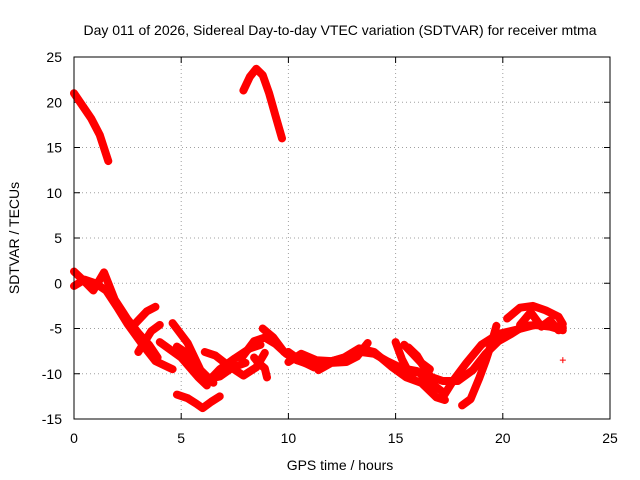 The image size is (640, 480). I want to click on y-axis-label: SDTVAR / TECUs, so click(14, 238).